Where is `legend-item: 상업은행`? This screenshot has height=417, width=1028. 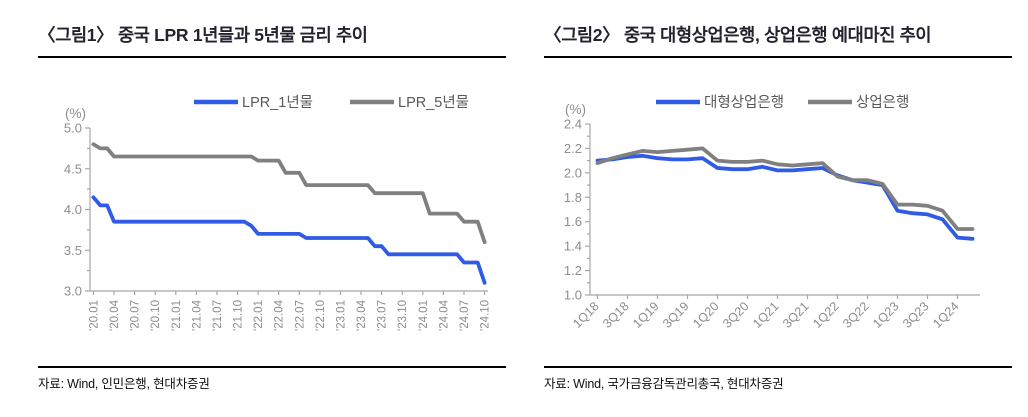
legend-item: 상업은행 is located at coordinates (858, 102).